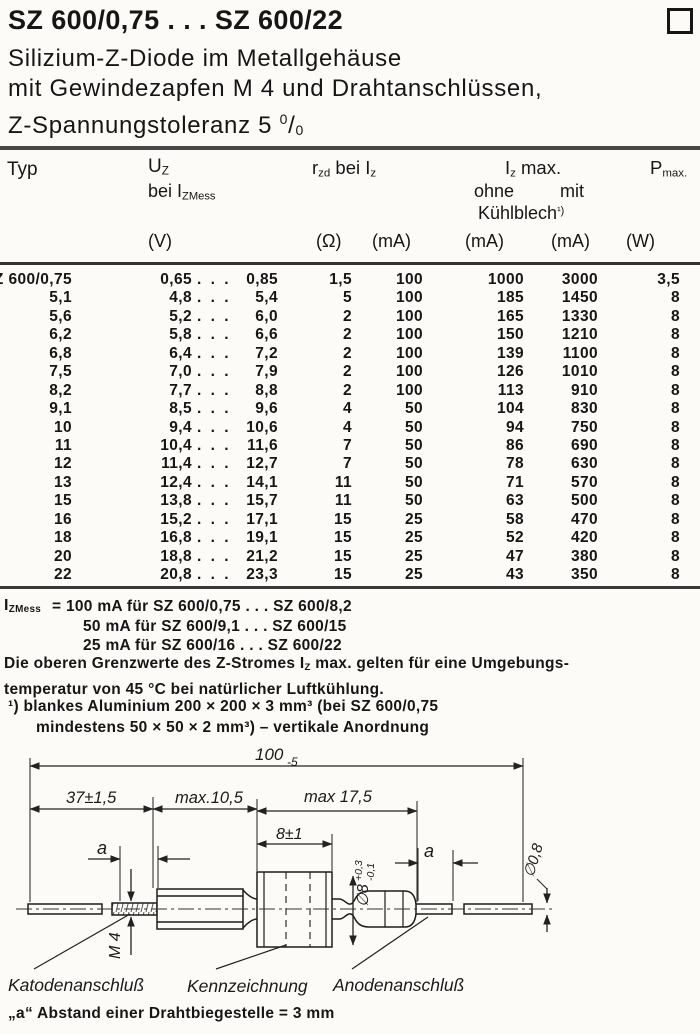 This screenshot has height=1034, width=700. Describe the element at coordinates (154, 663) in the screenshot. I see `limit-note-pre: Die oberen Grenzwerte des Z-Stromes I` at that location.